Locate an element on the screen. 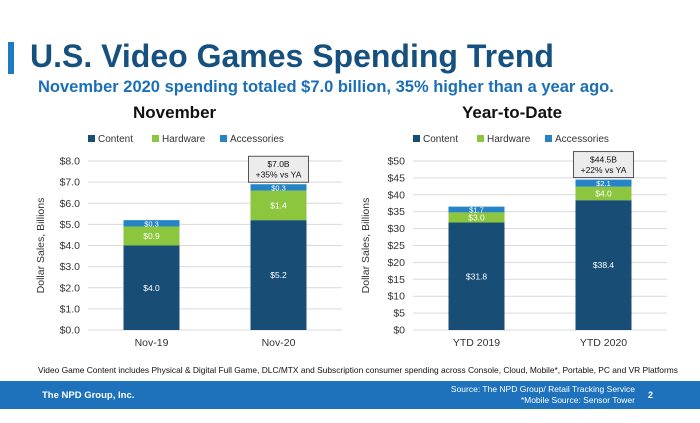  x-tick-label-nov-19: Nov-19 is located at coordinates (152, 343).